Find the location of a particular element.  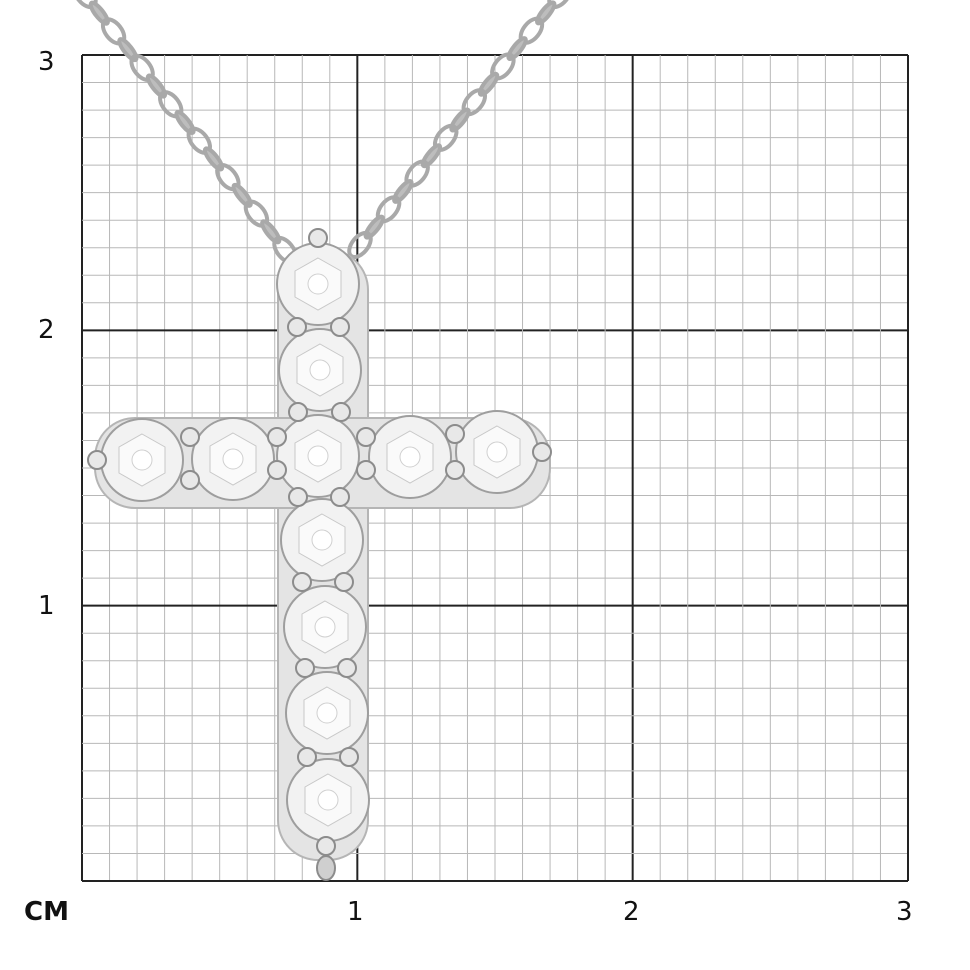

y-label-3: 3 is located at coordinates (46, 62).